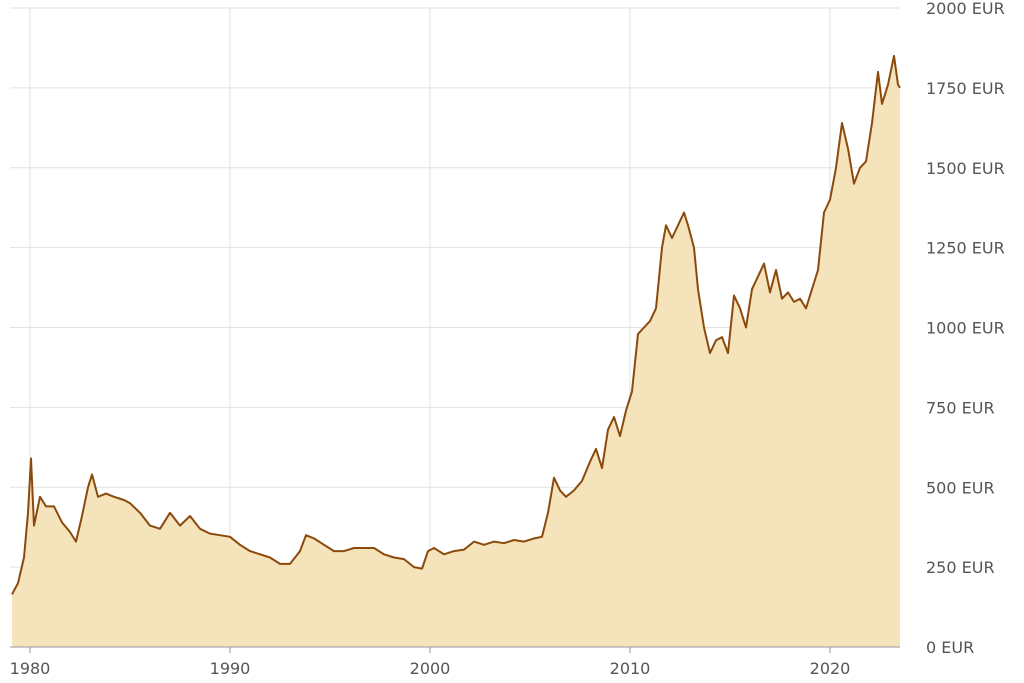 This screenshot has width=1024, height=683. Describe the element at coordinates (960, 407) in the screenshot. I see `y-tick-label: 750 EUR` at that location.